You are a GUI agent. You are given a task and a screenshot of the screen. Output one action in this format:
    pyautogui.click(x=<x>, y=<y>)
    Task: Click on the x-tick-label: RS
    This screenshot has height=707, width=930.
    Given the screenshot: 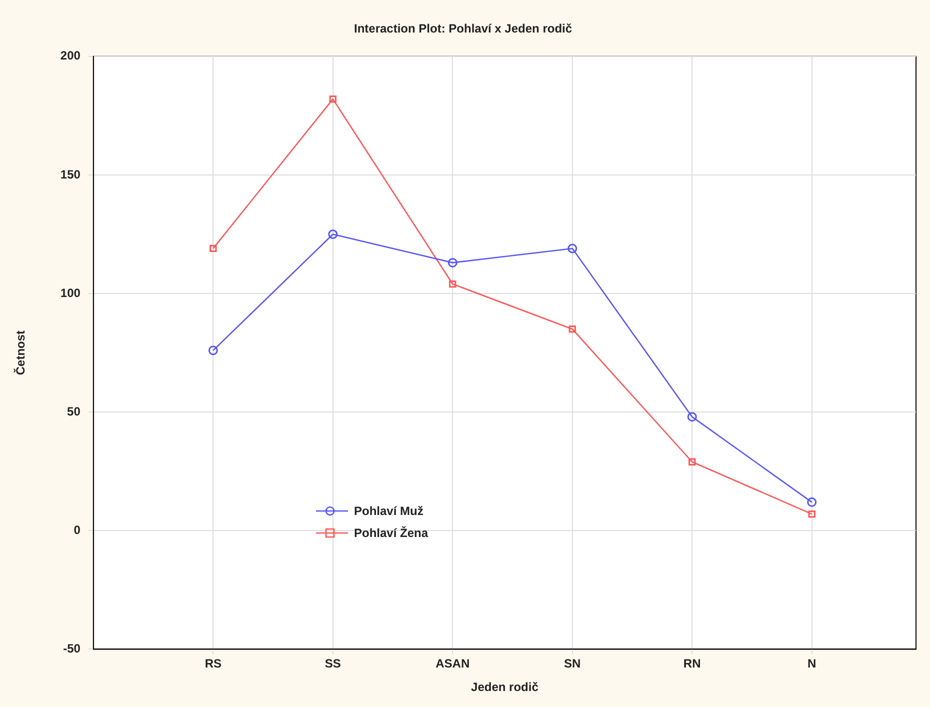 What is the action you would take?
    pyautogui.click(x=213, y=663)
    